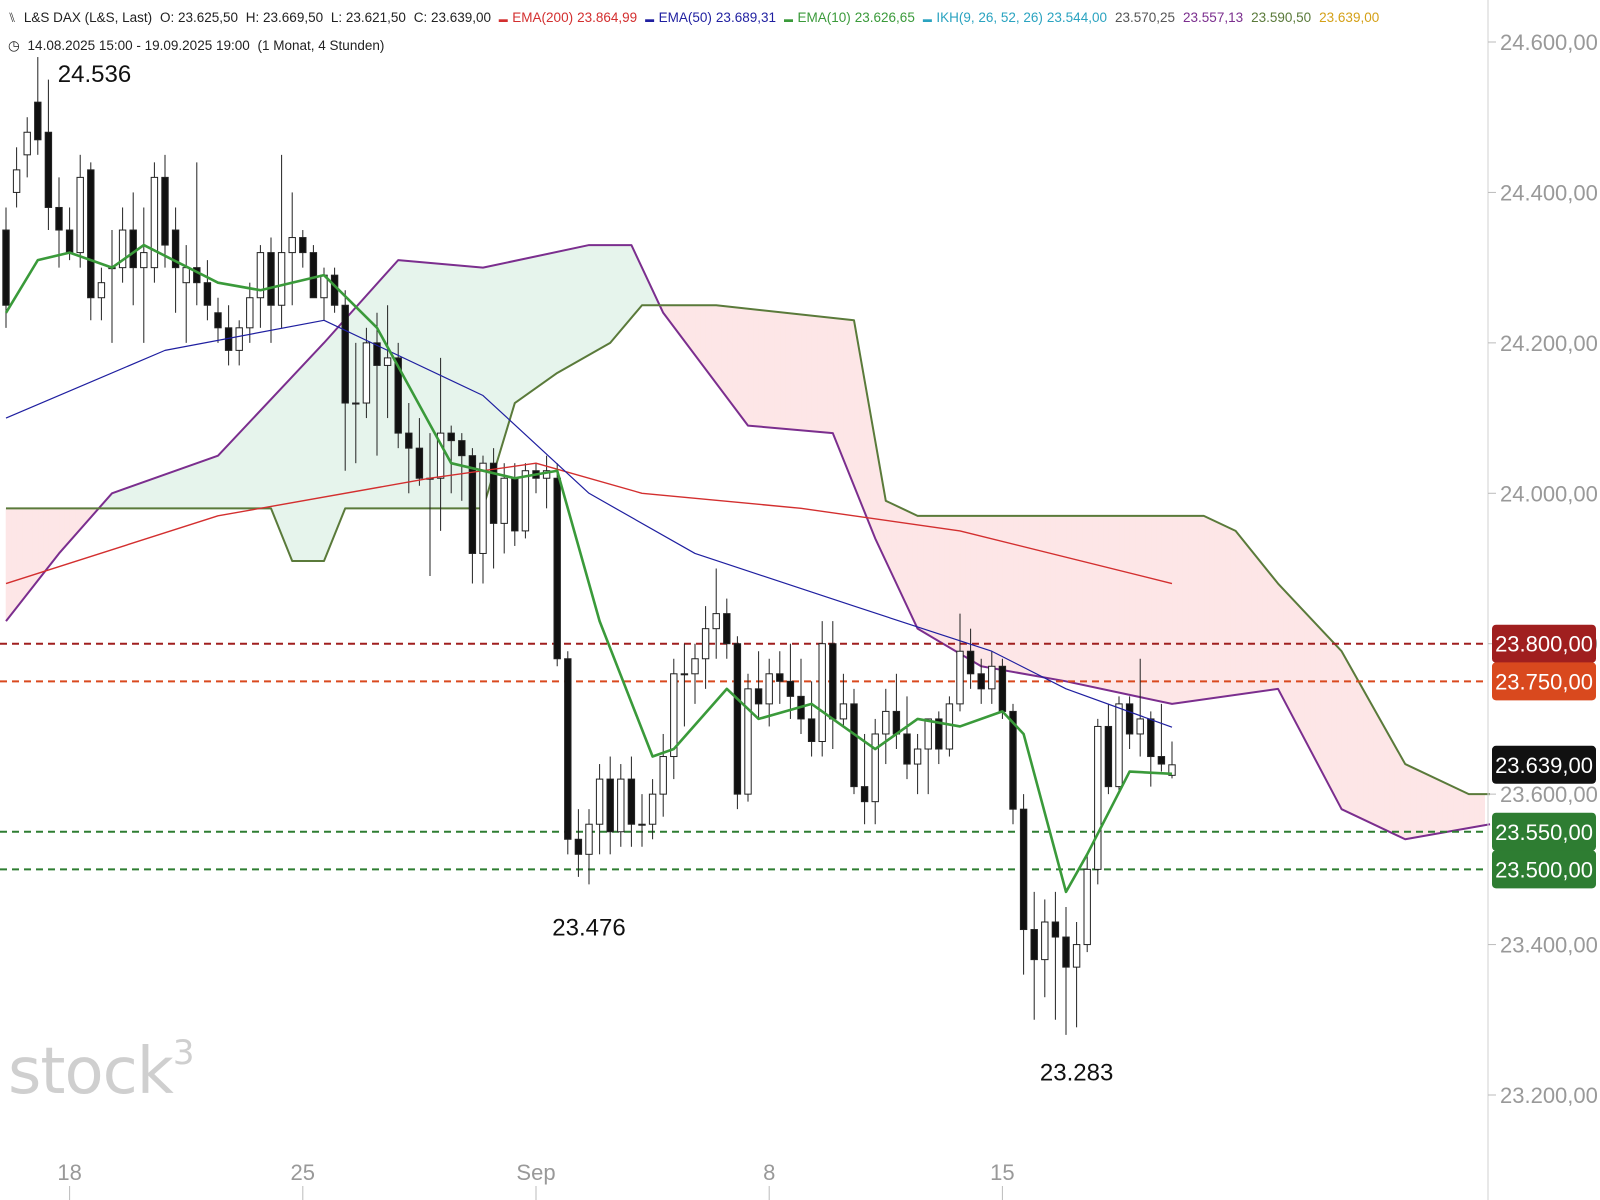  Describe the element at coordinates (588, 927) in the screenshot. I see `price-annotation: 23.476` at that location.